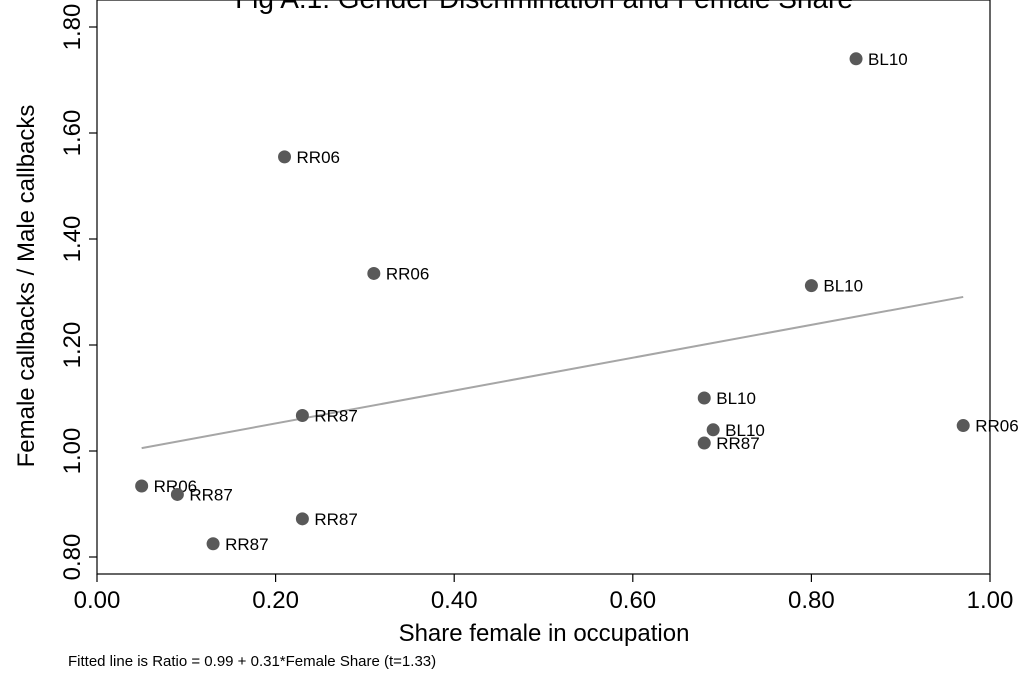  What do you see at coordinates (454, 600) in the screenshot?
I see `x-tick-label: 0.40` at bounding box center [454, 600].